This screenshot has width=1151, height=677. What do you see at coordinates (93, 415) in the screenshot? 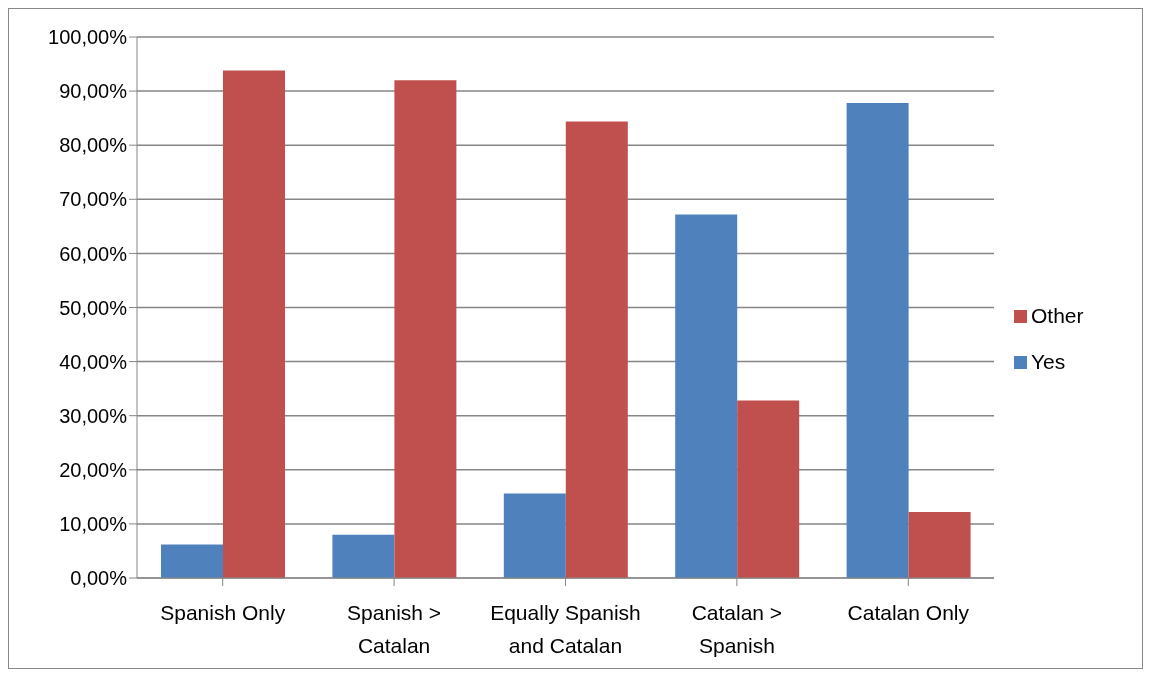
I see `y-tick-label: 30,00%` at bounding box center [93, 415].